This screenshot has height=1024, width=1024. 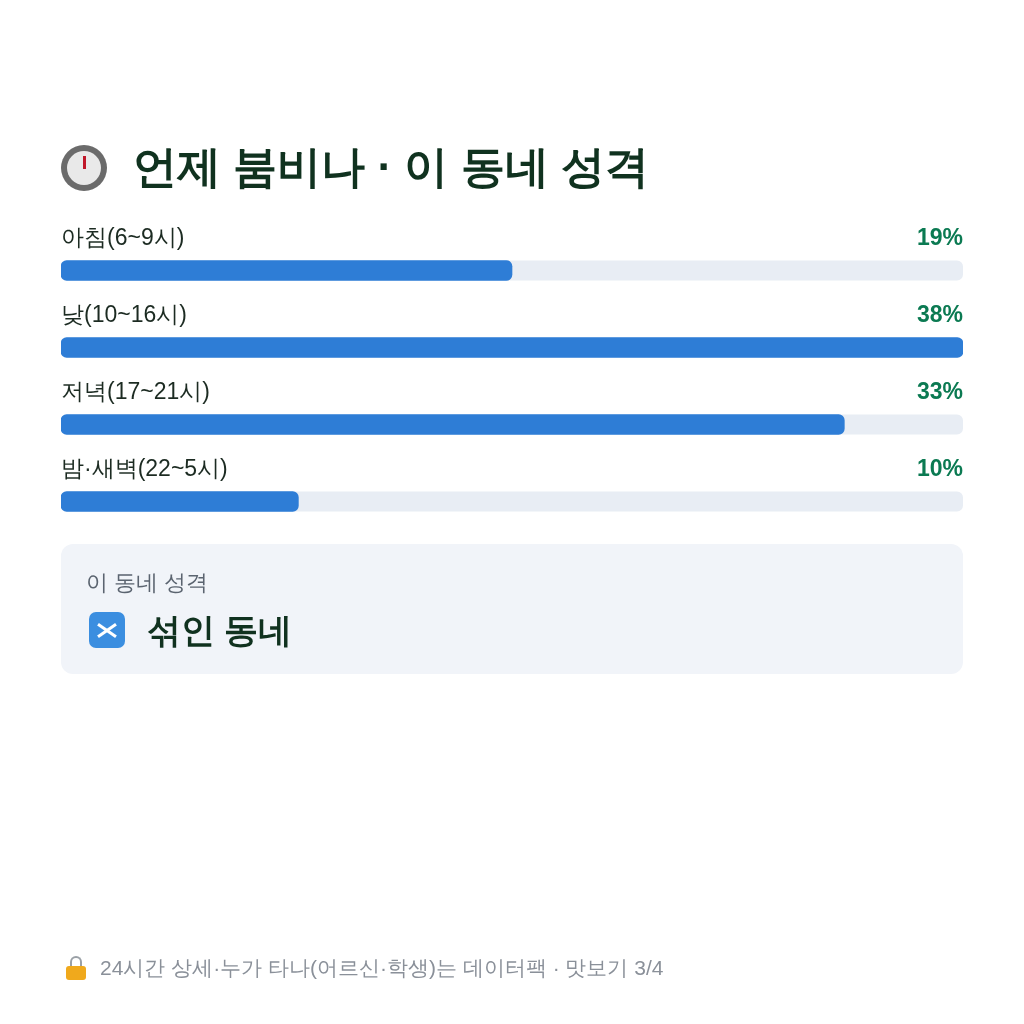 I want to click on data-label: 19%, so click(x=939, y=236).